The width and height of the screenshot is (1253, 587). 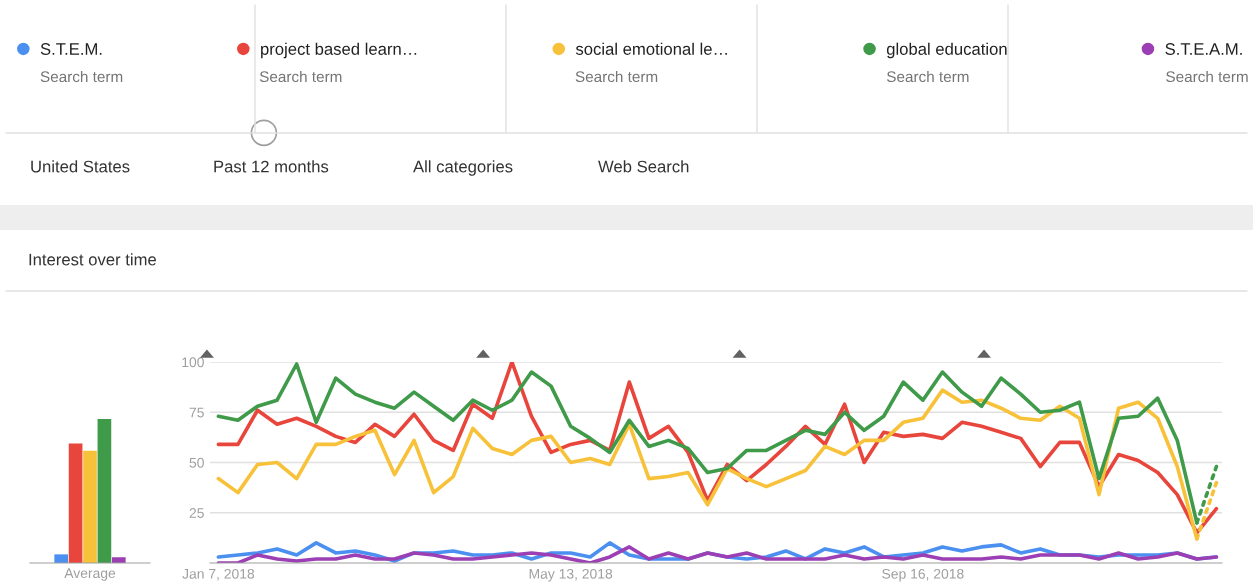 What do you see at coordinates (946, 50) in the screenshot?
I see `legend-label: global education` at bounding box center [946, 50].